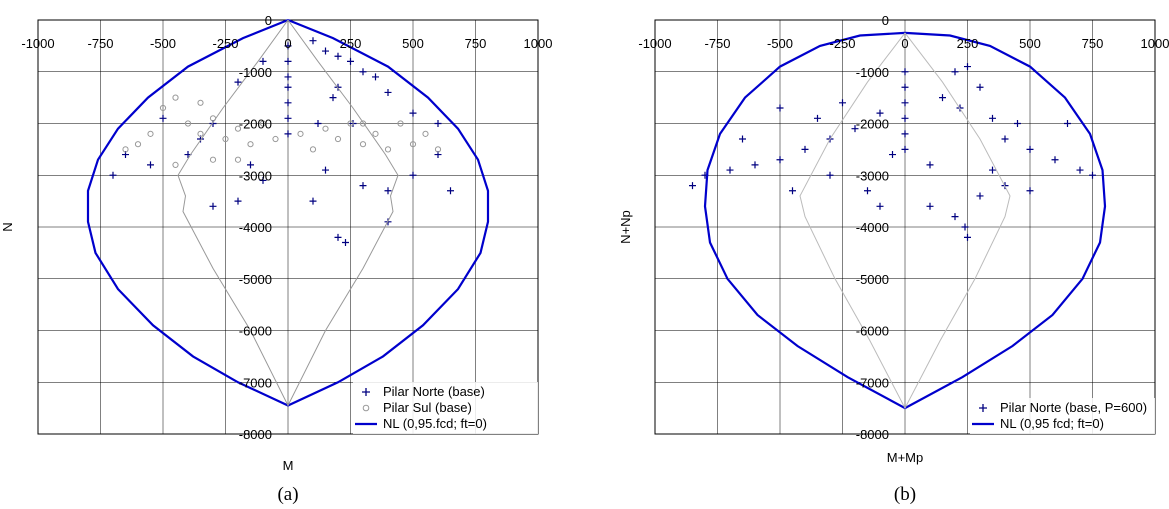 The image size is (1169, 509). Describe the element at coordinates (905, 494) in the screenshot. I see `panel-caption: (b)` at that location.